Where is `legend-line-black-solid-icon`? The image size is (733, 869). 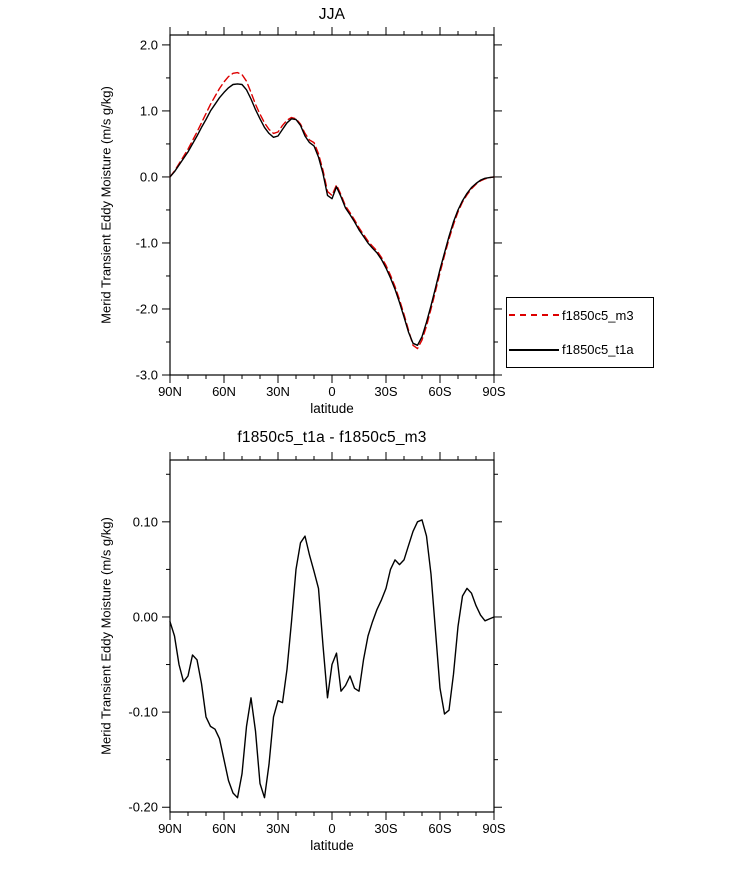
legend-line-black-solid-icon is located at coordinates (534, 349).